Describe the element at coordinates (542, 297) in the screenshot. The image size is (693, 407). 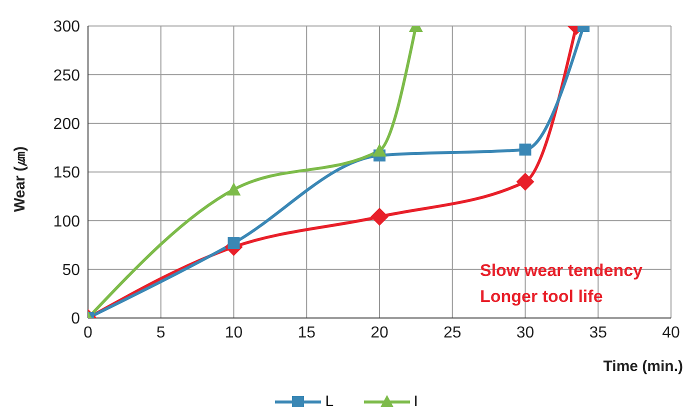
I see `annotation: Longer tool life` at that location.